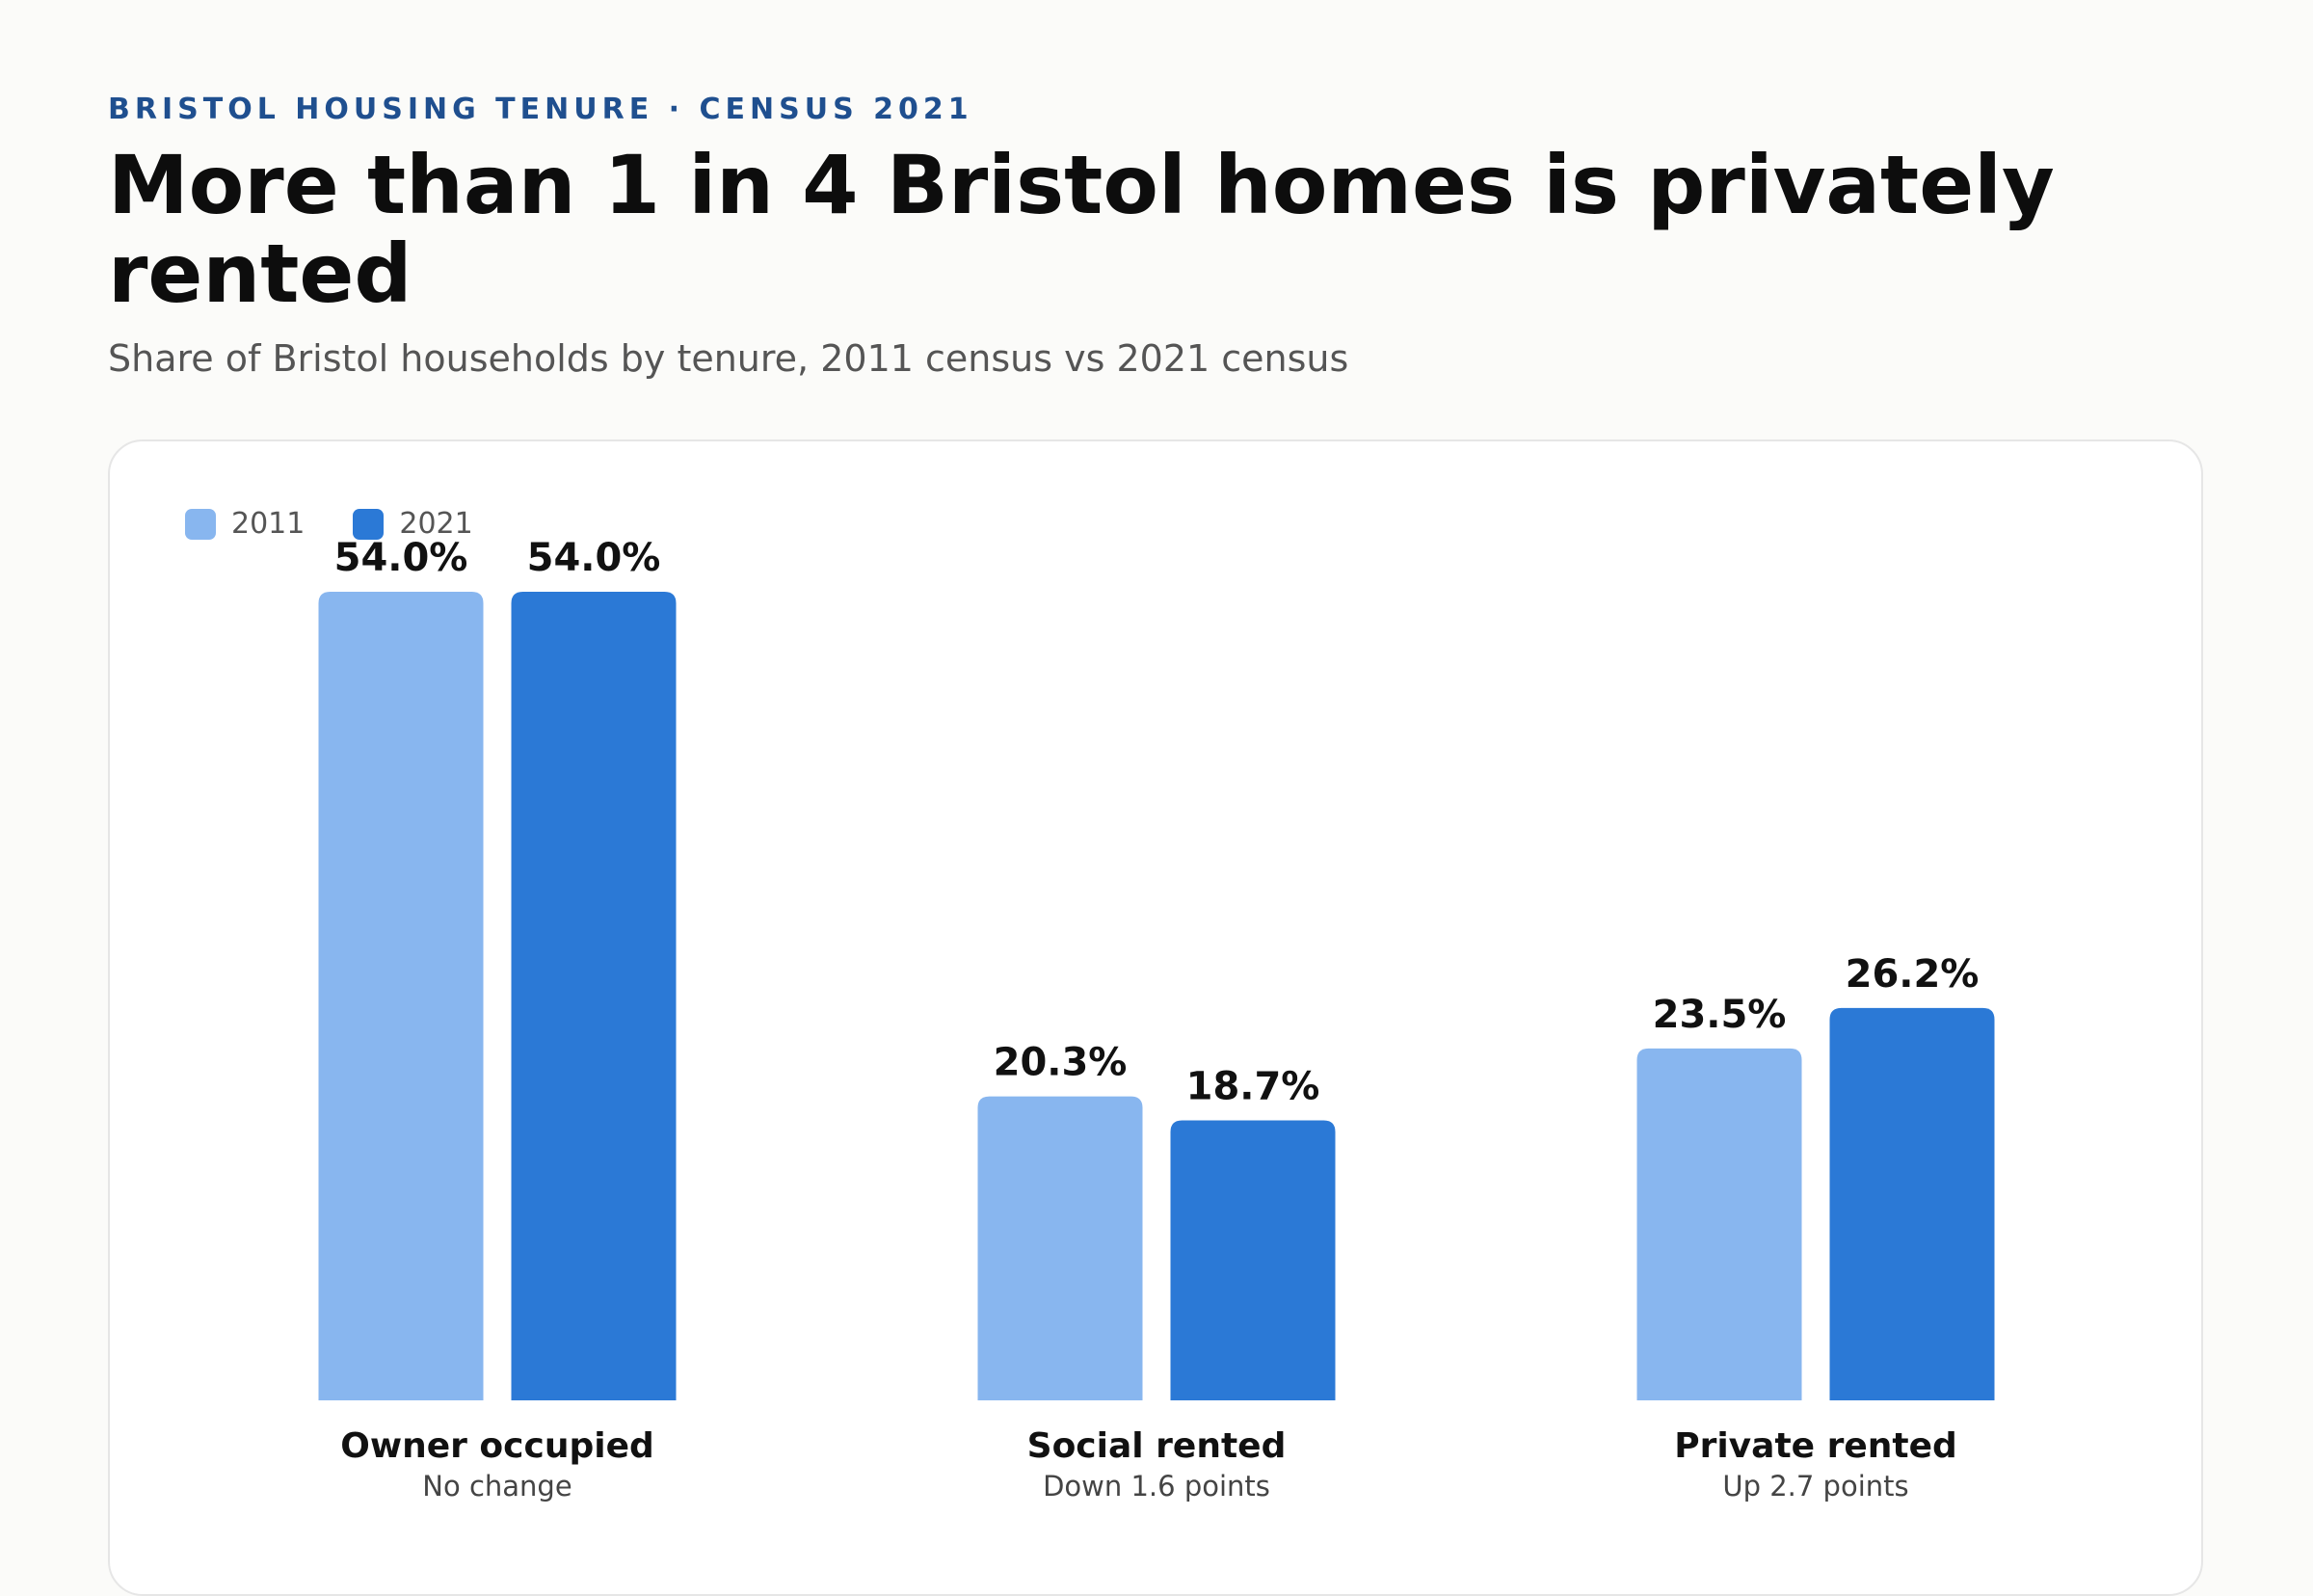 Image resolution: width=2313 pixels, height=1596 pixels. What do you see at coordinates (1253, 1260) in the screenshot?
I see `bar-social-rented-2021` at bounding box center [1253, 1260].